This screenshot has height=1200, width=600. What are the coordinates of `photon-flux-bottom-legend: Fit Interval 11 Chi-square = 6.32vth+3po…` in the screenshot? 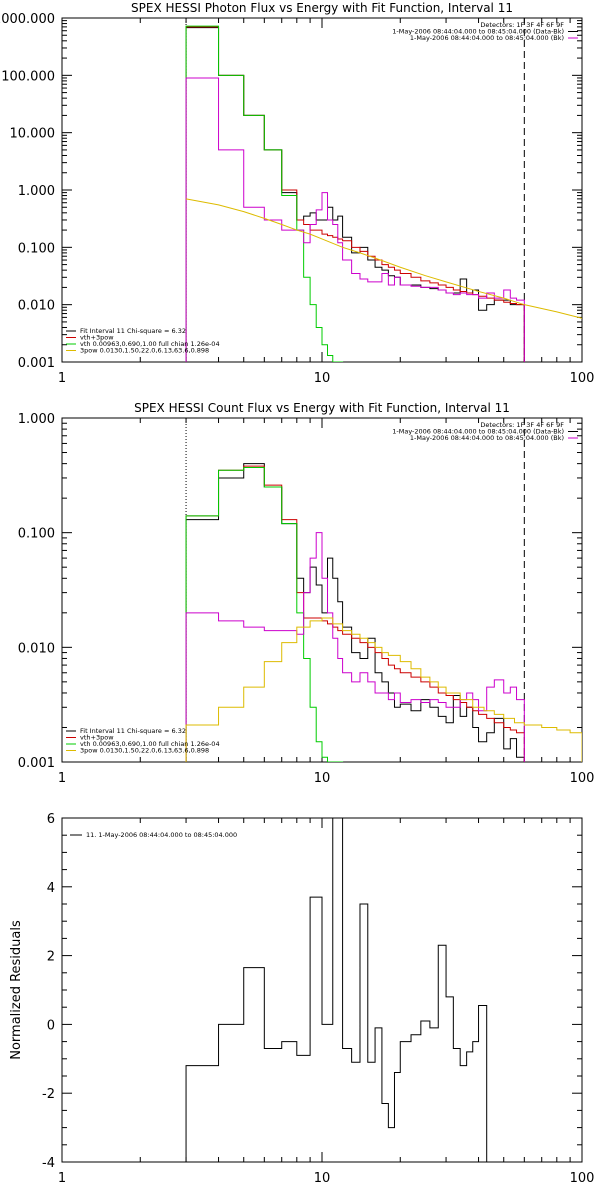 It's located at (143, 341).